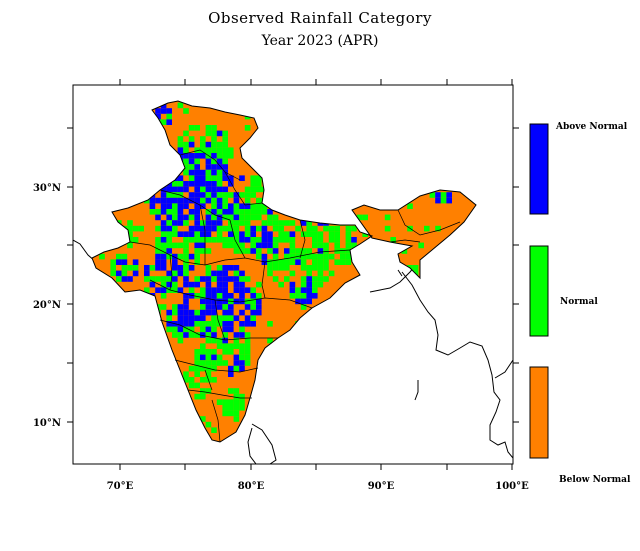  What do you see at coordinates (579, 302) in the screenshot?
I see `legend-label-normal: Normal` at bounding box center [579, 302].